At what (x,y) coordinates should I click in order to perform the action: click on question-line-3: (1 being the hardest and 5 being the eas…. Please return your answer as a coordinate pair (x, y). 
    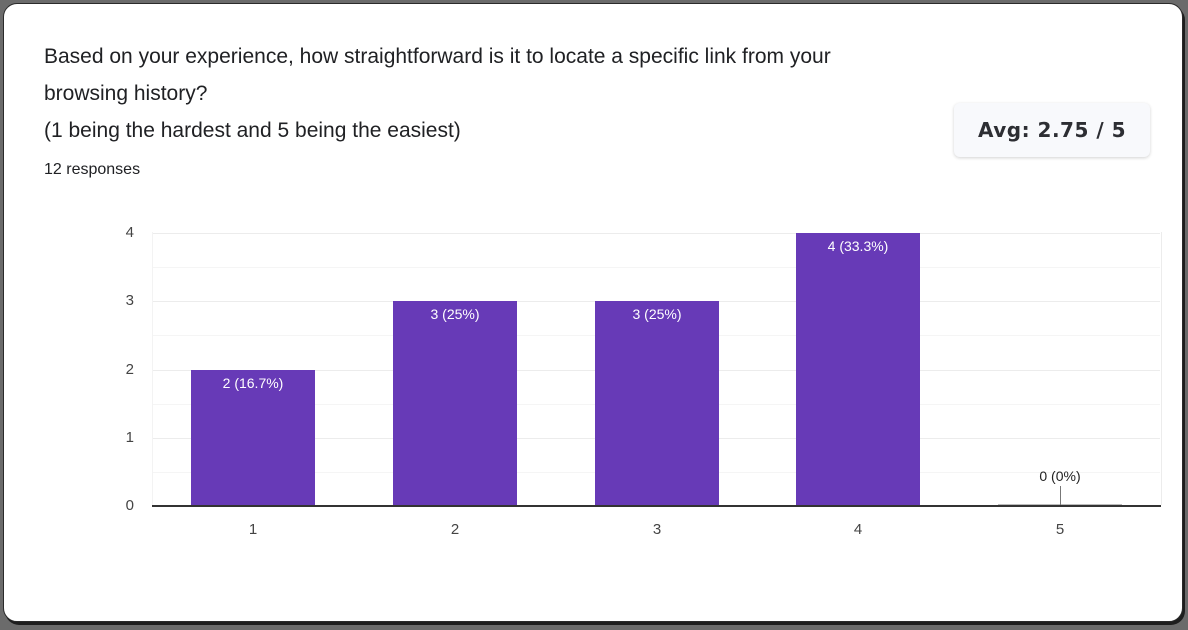
    Looking at the image, I should click on (252, 130).